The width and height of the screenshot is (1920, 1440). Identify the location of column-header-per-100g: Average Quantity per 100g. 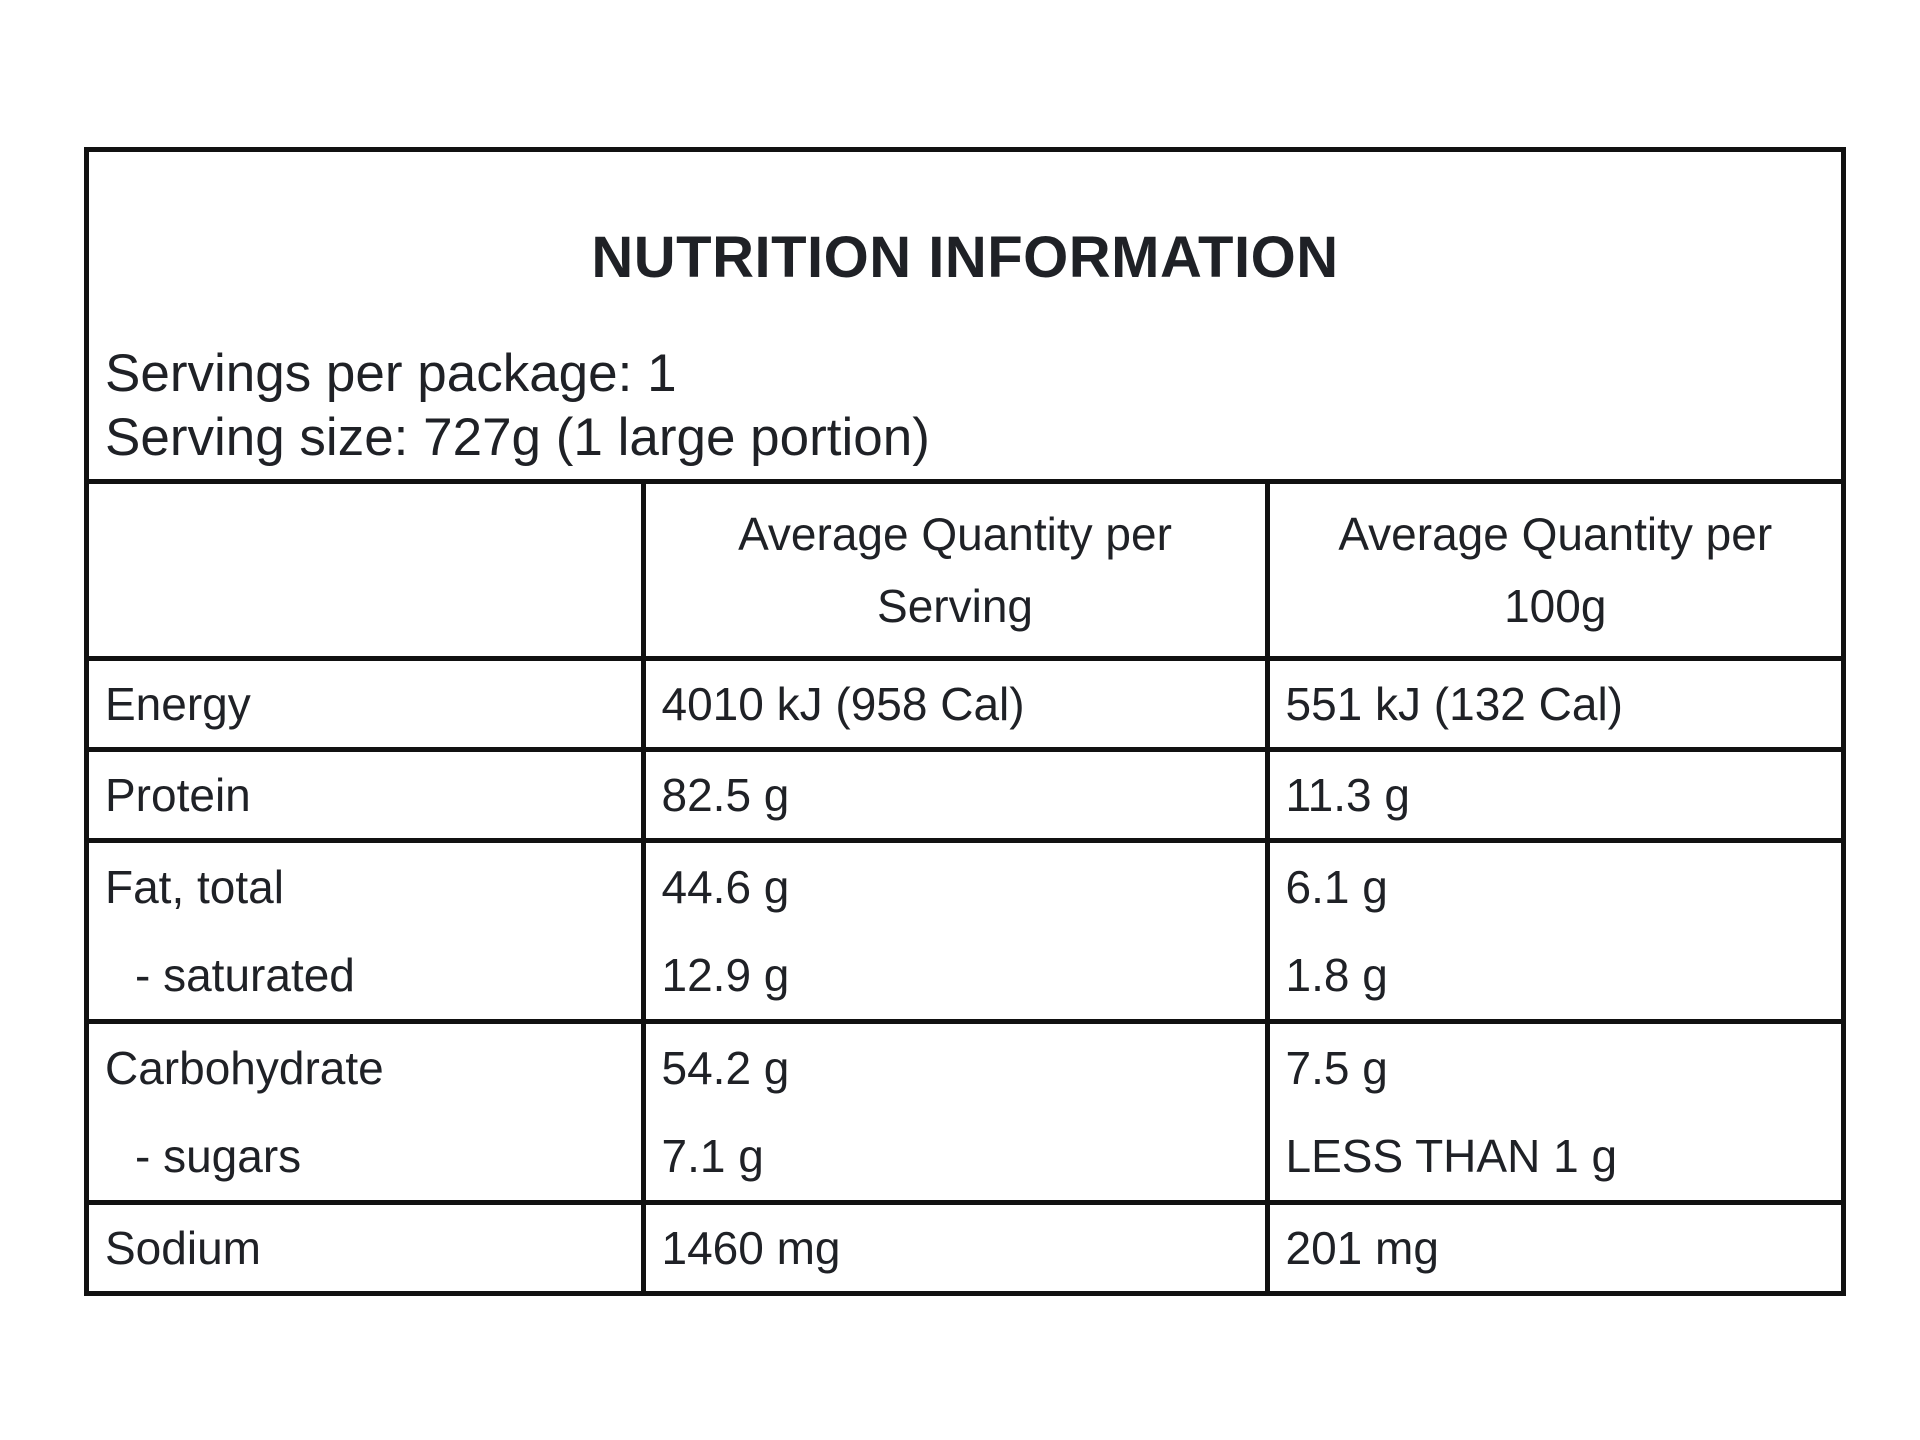
(1552, 571).